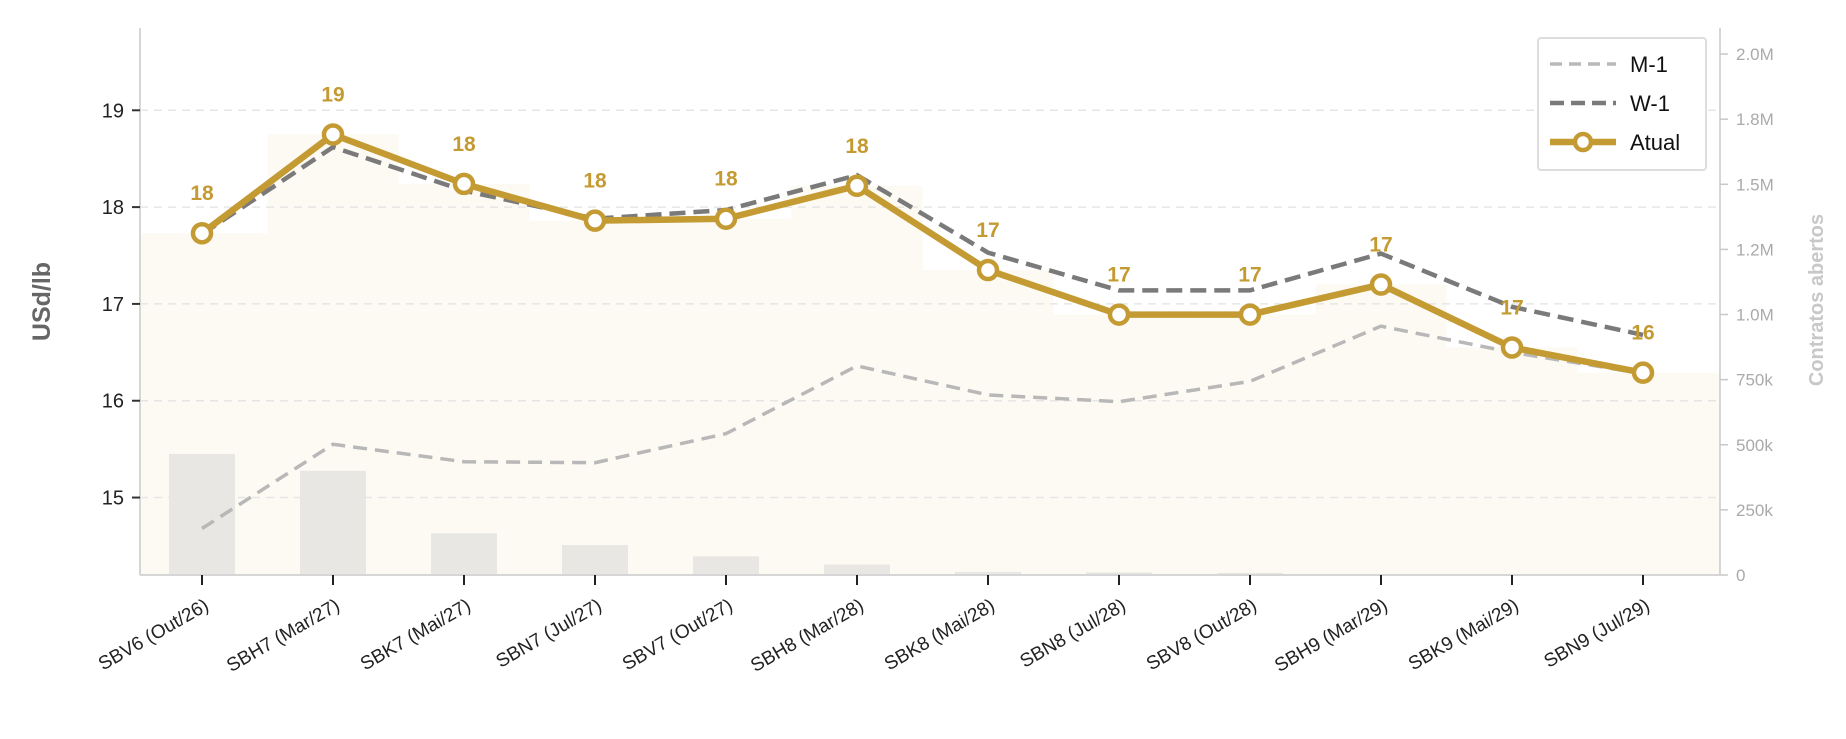 The image size is (1846, 739). I want to click on x-tick-label: SBN8 (Jul/28), so click(1073, 633).